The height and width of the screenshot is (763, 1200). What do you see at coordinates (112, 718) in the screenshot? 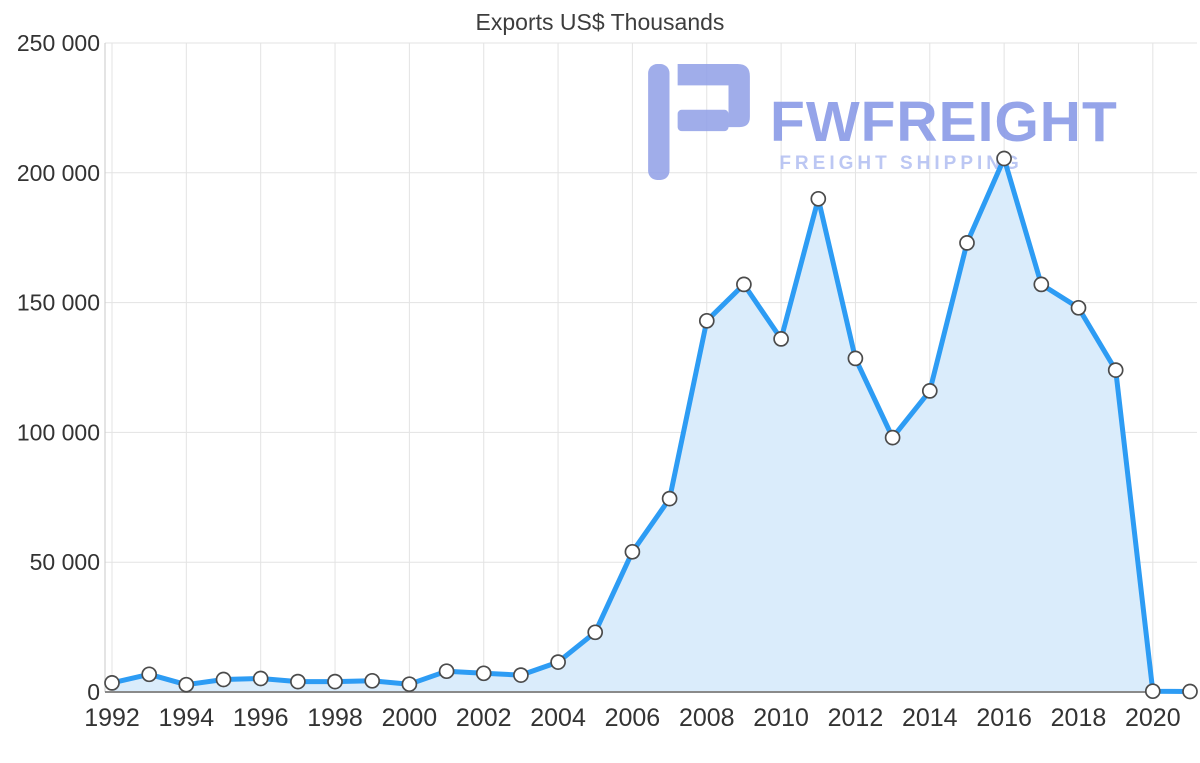
I see `x-tick-label: 1992` at bounding box center [112, 718].